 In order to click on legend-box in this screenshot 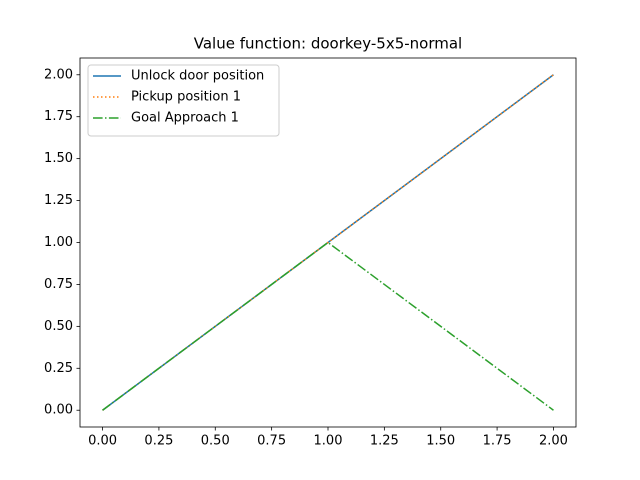, I will do `click(183, 100)`.